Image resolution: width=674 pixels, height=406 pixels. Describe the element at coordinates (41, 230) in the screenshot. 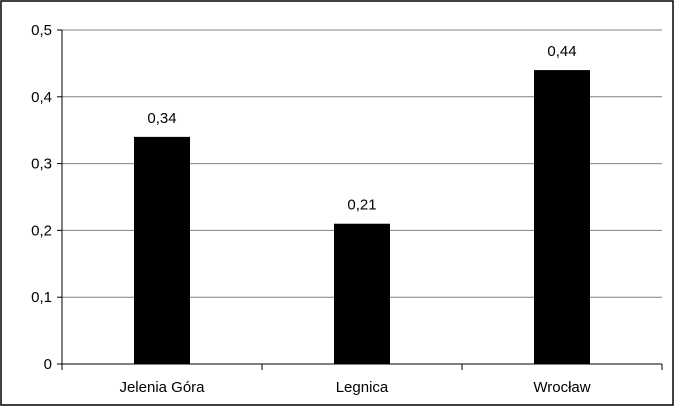

I see `y-tick-label: 0,2` at that location.